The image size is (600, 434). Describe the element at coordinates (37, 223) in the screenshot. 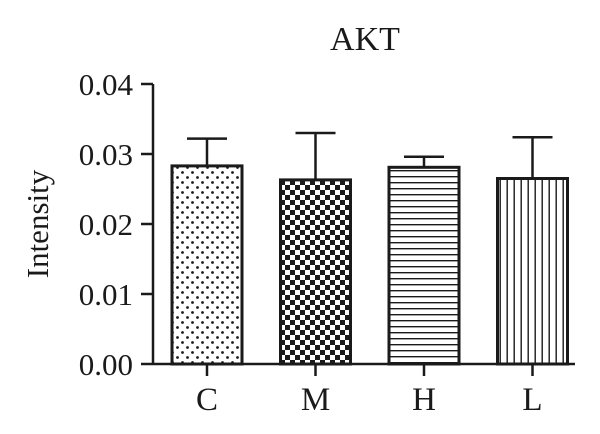

I see `y-axis-label: Intensity` at that location.